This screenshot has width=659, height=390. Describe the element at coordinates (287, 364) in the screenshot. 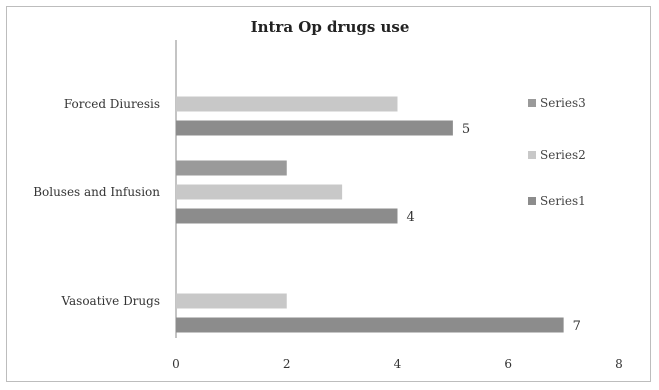

I see `x-tick-label: 2` at that location.